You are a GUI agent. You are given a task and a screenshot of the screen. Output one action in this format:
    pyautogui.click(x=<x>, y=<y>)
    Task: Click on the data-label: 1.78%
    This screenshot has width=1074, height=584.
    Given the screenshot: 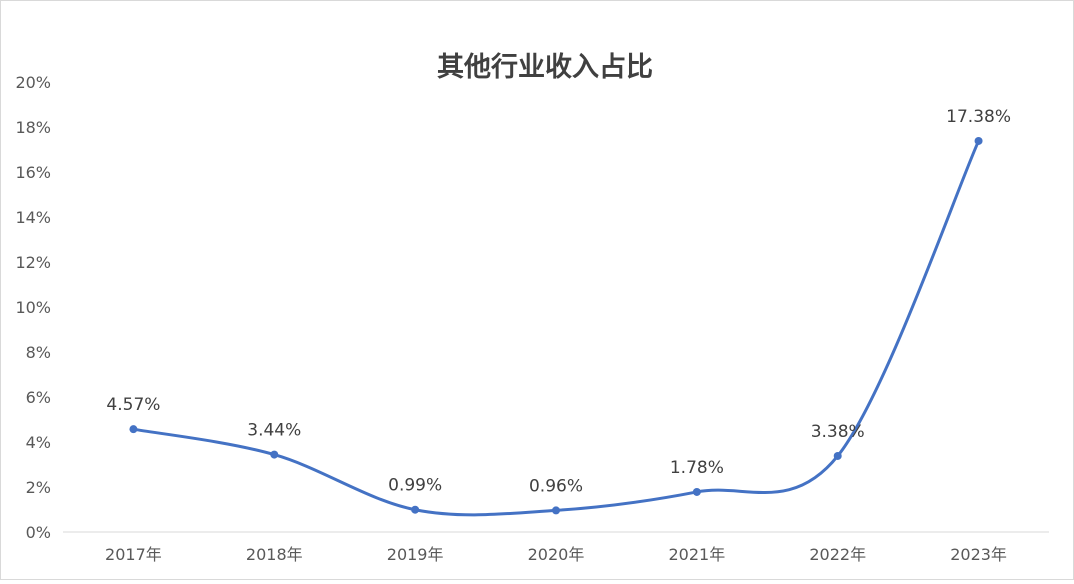 What is the action you would take?
    pyautogui.click(x=697, y=468)
    